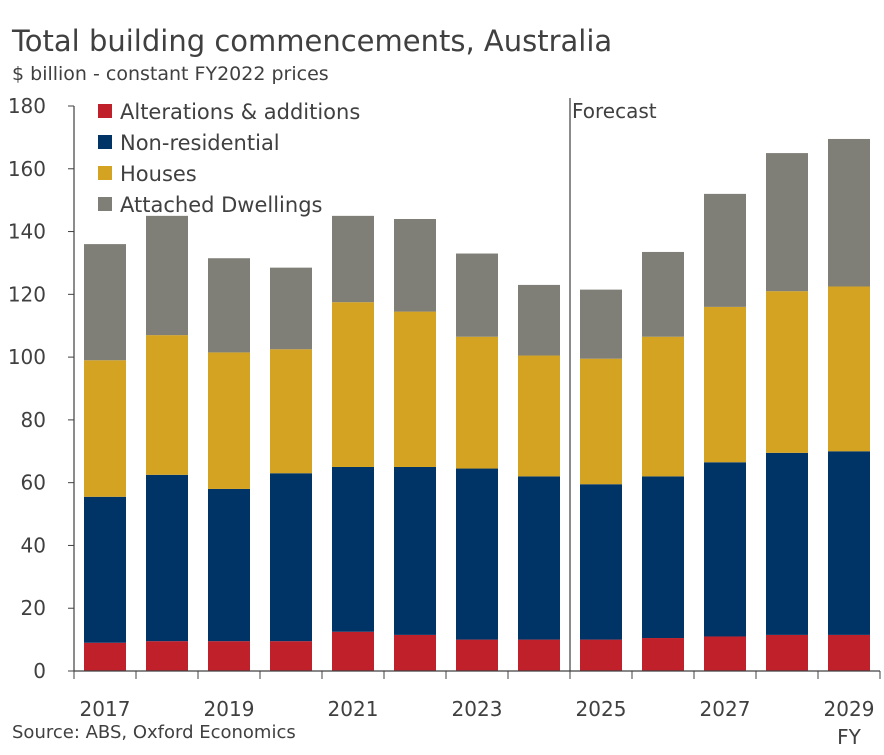  What do you see at coordinates (240, 112) in the screenshot?
I see `legend-label: Alterations & additions` at bounding box center [240, 112].